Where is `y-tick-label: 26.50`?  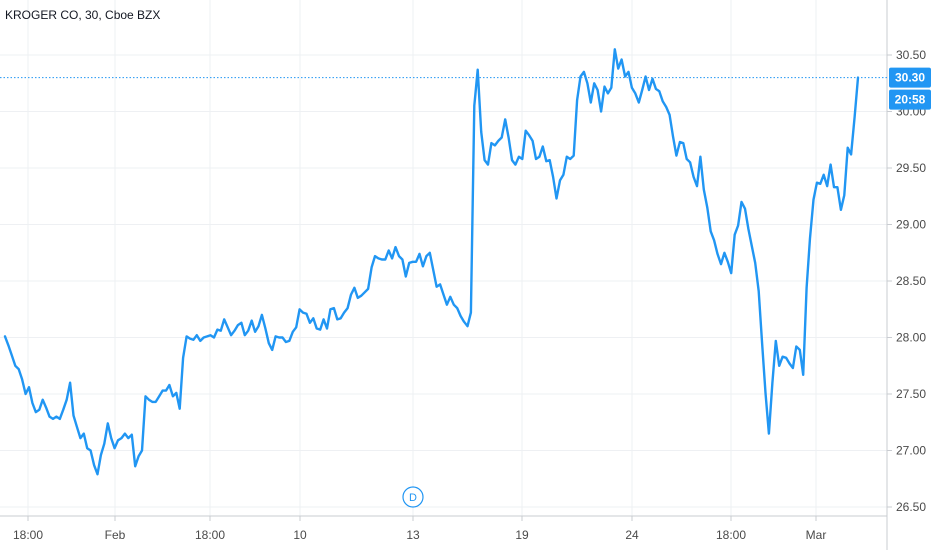
y-tick-label: 26.50 is located at coordinates (911, 507).